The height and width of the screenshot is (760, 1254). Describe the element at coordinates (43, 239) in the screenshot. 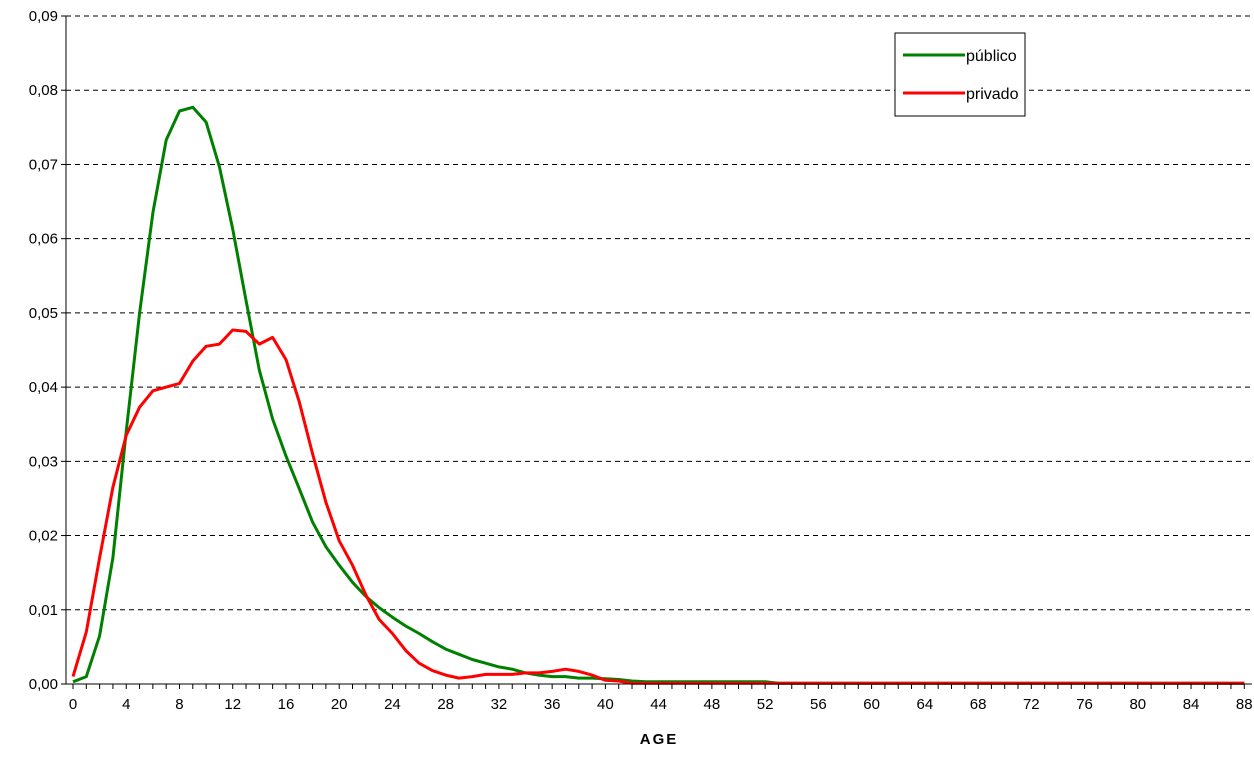

I see `y-tick-label: 0,06` at that location.